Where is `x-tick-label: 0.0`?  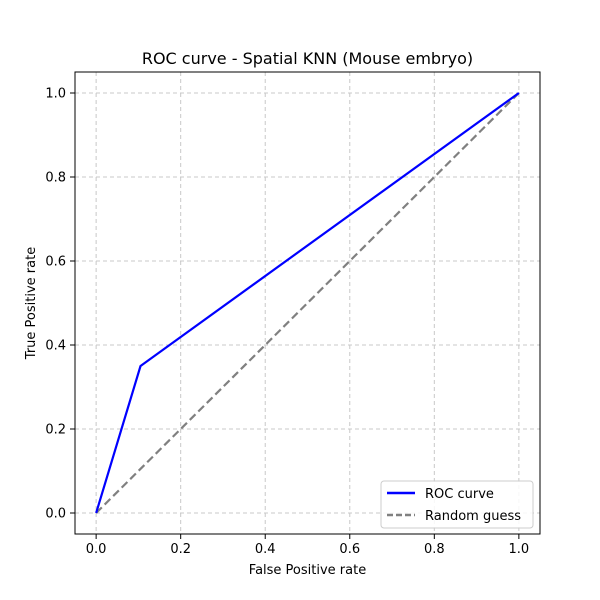 x-tick-label: 0.0 is located at coordinates (96, 549).